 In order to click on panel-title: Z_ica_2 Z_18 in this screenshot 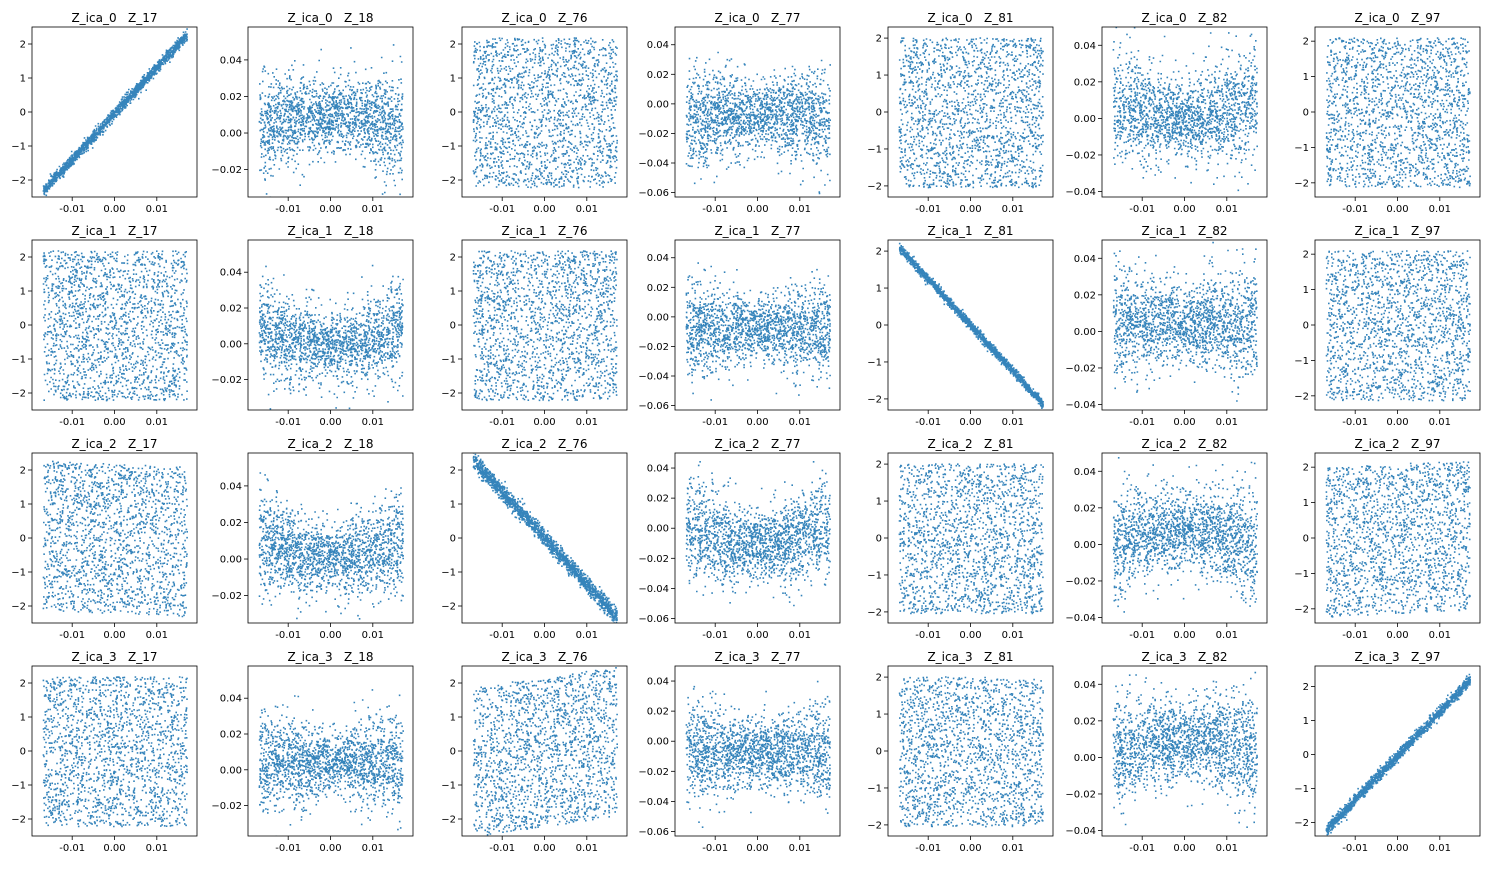, I will do `click(330, 444)`.